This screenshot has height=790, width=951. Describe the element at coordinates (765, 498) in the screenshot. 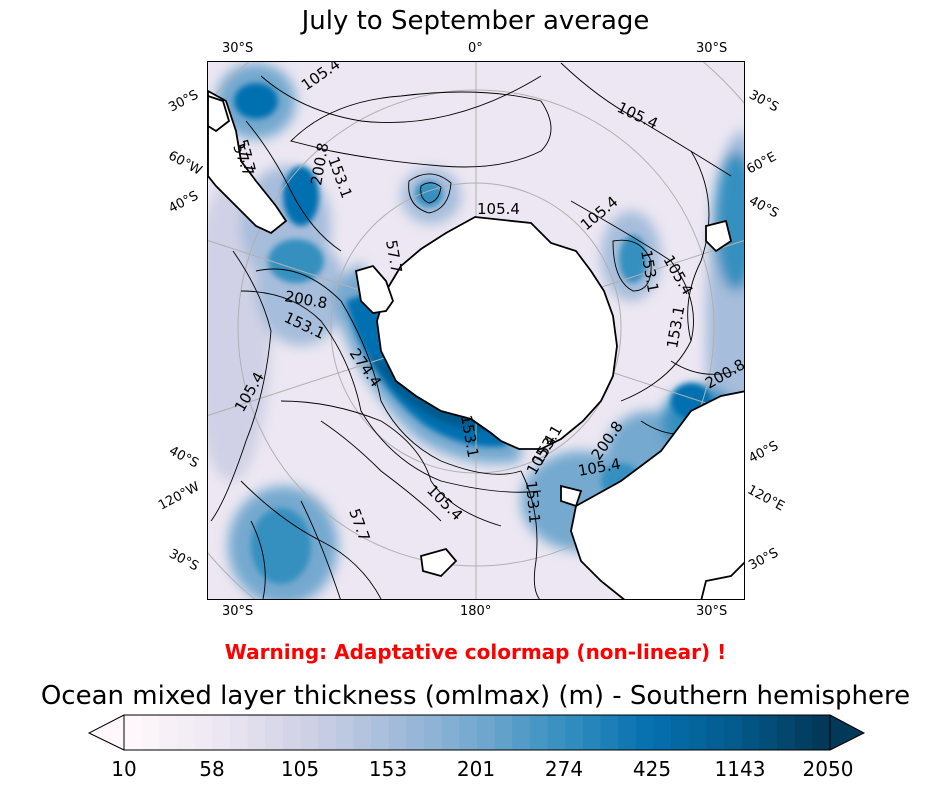

I see `lon-label-right-120e: 120°E` at that location.